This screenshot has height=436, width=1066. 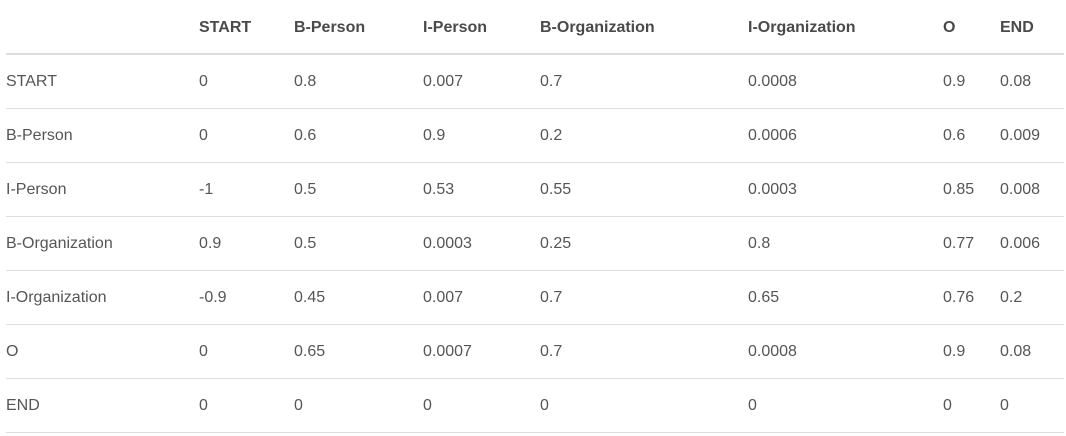 I want to click on table-cell: -0.9, so click(x=246, y=297).